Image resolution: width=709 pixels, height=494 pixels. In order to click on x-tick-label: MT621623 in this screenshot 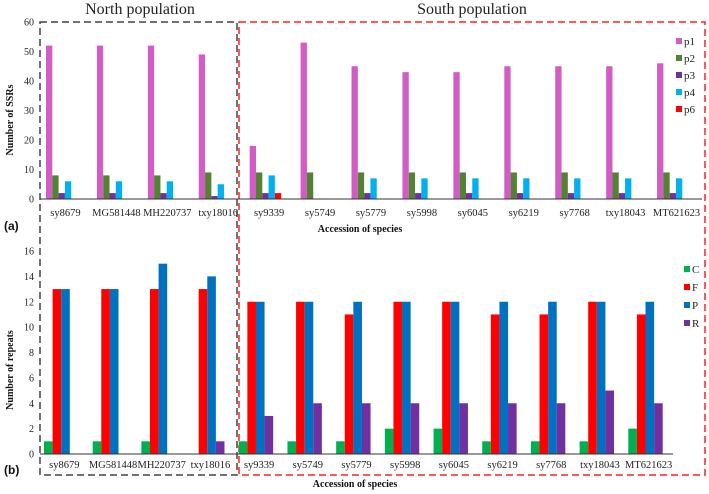, I will do `click(676, 213)`.